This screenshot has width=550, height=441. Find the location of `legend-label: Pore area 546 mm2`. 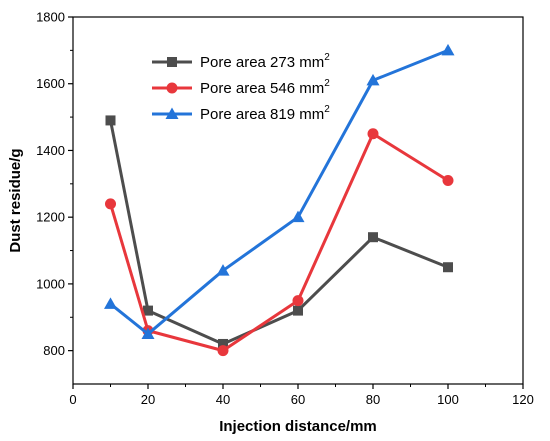

legend-label: Pore area 546 mm2 is located at coordinates (265, 87).